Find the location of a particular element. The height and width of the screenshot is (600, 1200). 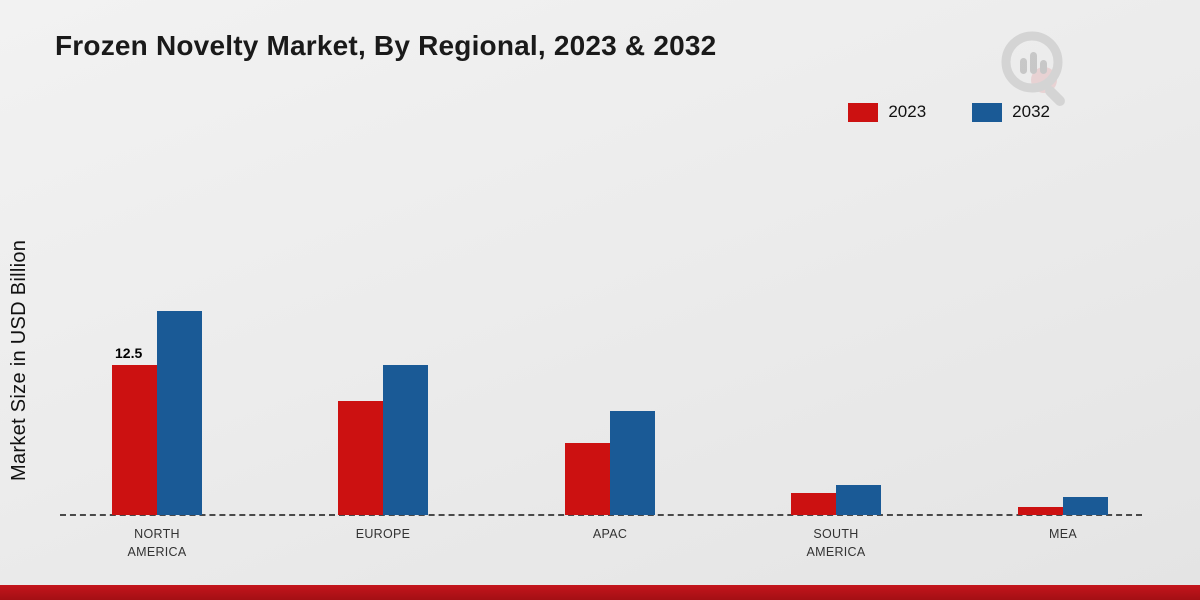

bar-2023-apac is located at coordinates (587, 479).